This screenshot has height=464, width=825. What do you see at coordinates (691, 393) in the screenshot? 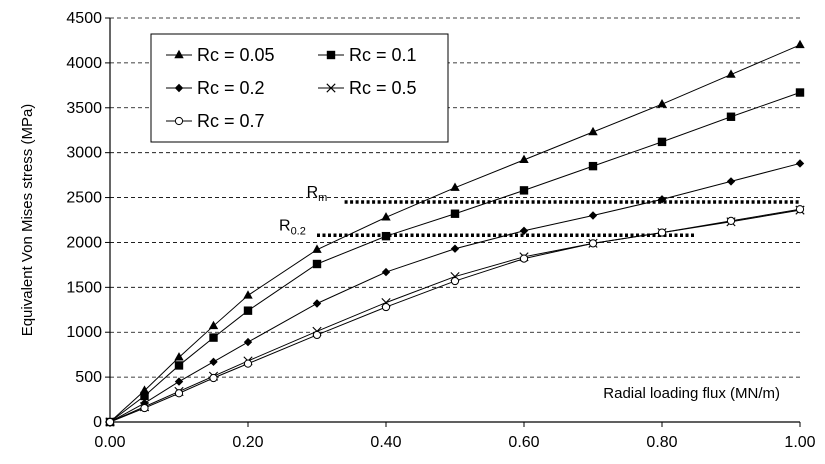
I see `x-axis-title: Radial loading flux (MN/m)` at bounding box center [691, 393].